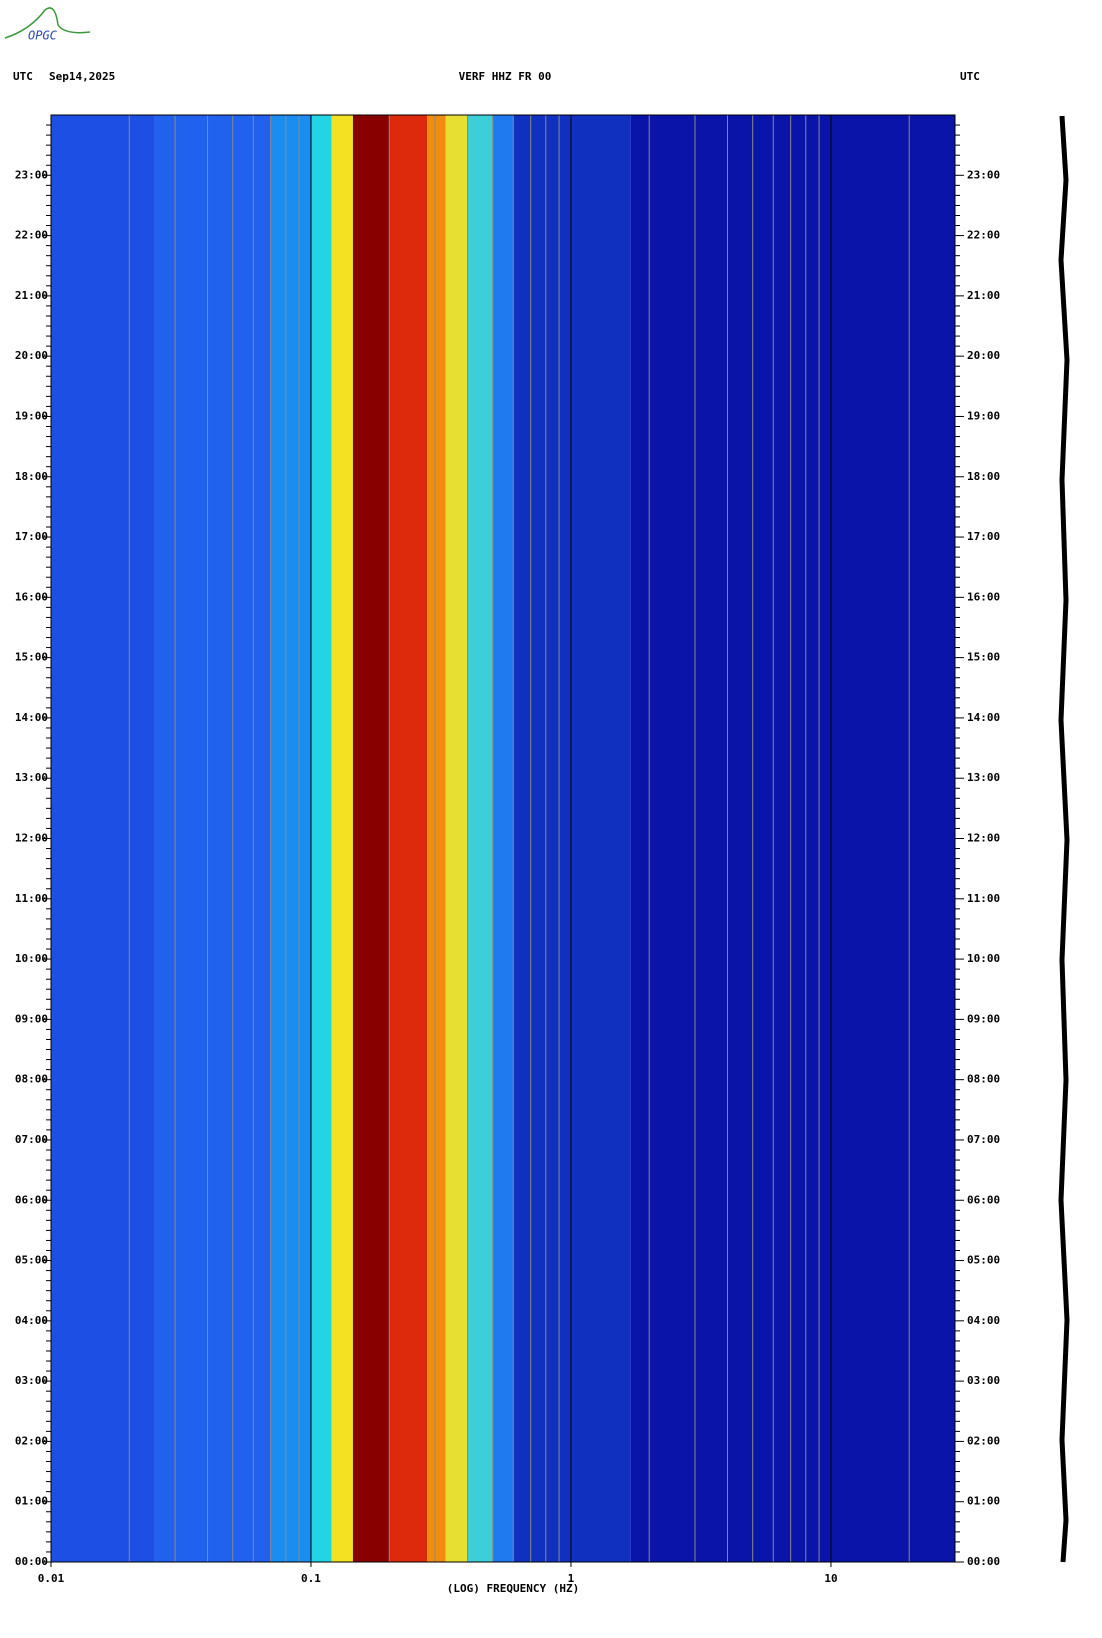 The width and height of the screenshot is (1102, 1638). Describe the element at coordinates (47, 23) in the screenshot. I see `logo-swoosh` at that location.